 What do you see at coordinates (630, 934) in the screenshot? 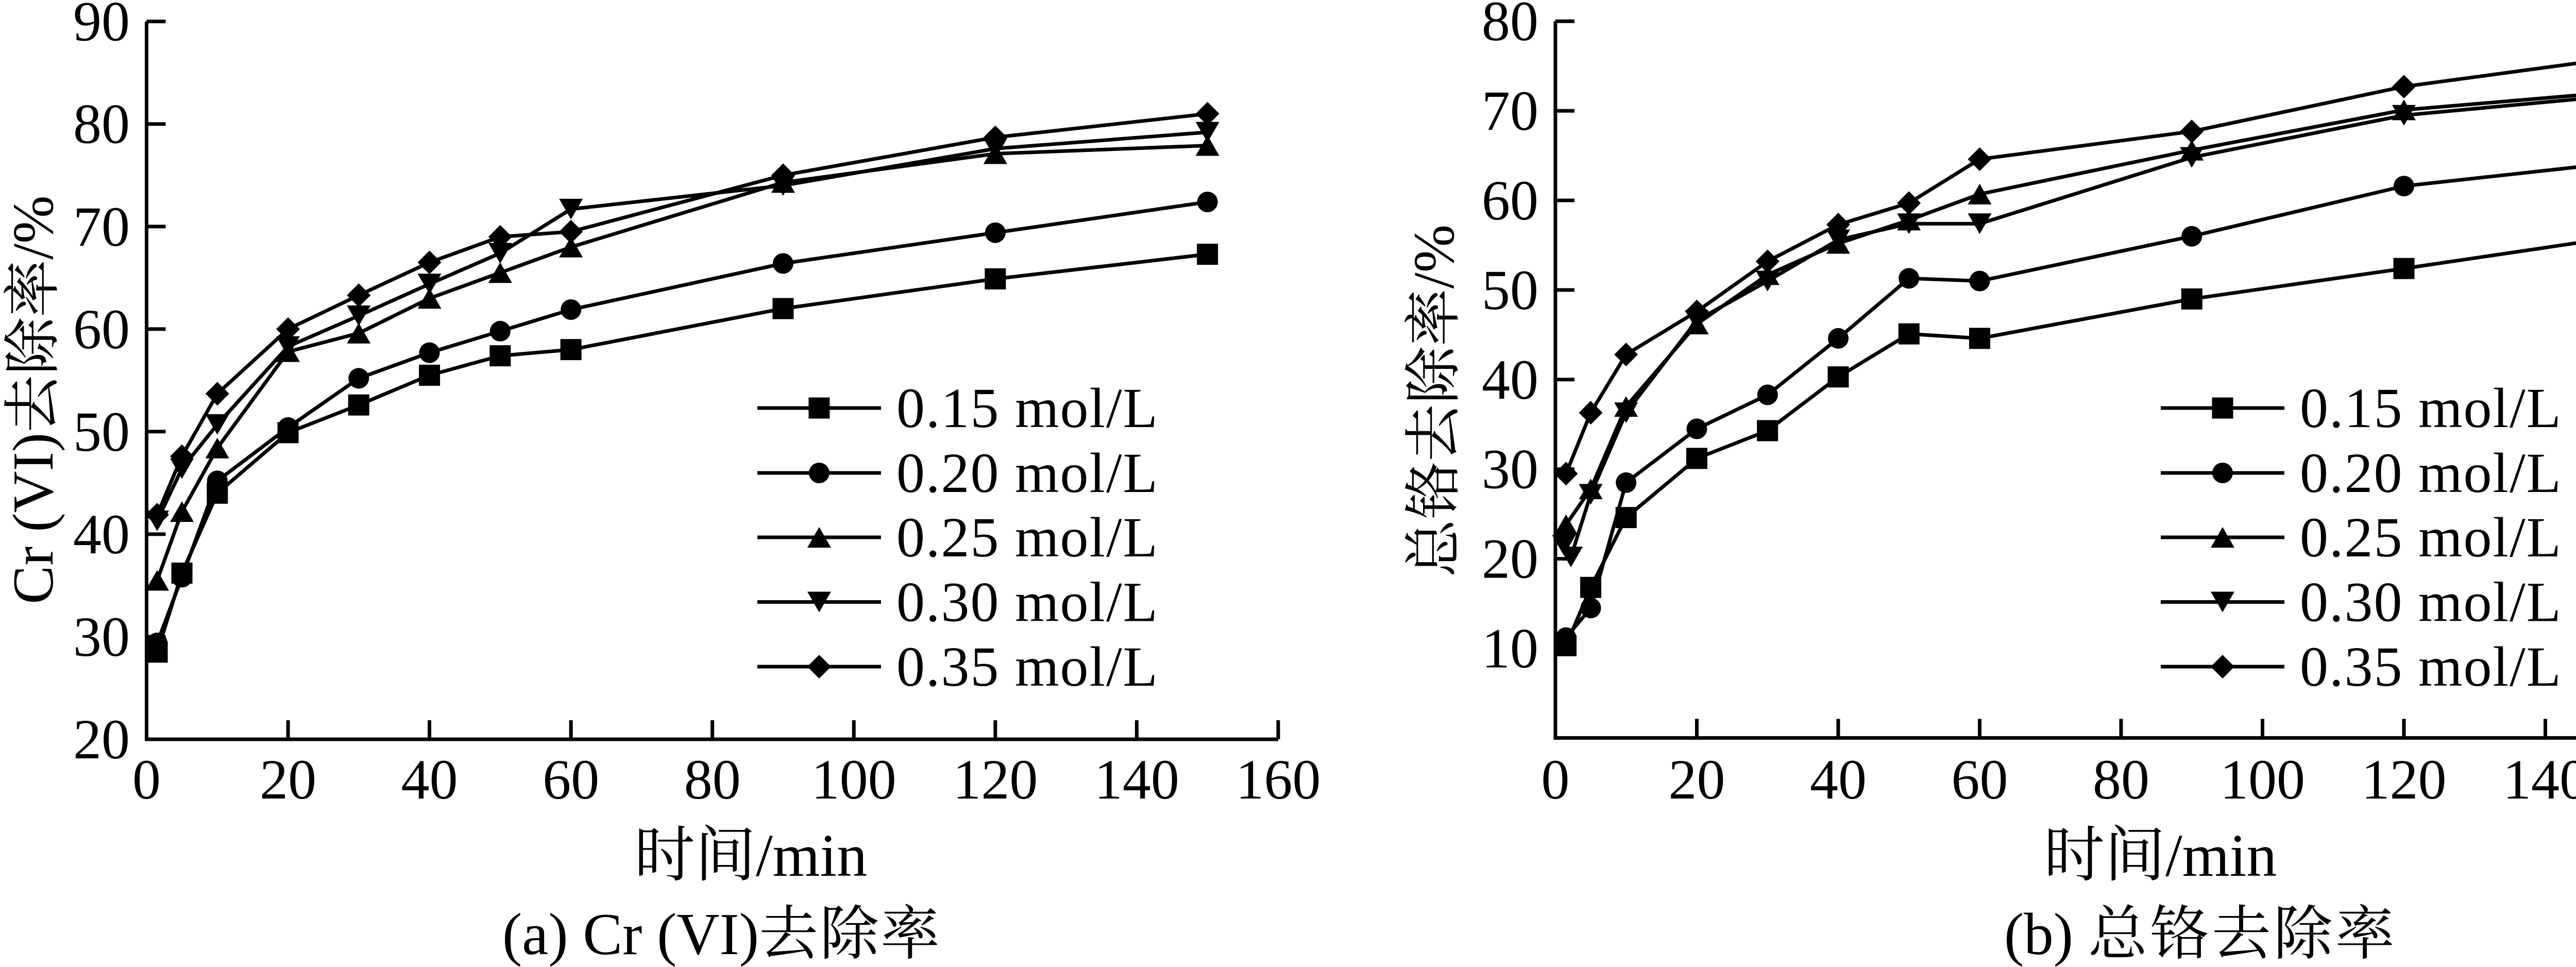
I see `svg-text: (a) Cr (VI)` at bounding box center [630, 934].